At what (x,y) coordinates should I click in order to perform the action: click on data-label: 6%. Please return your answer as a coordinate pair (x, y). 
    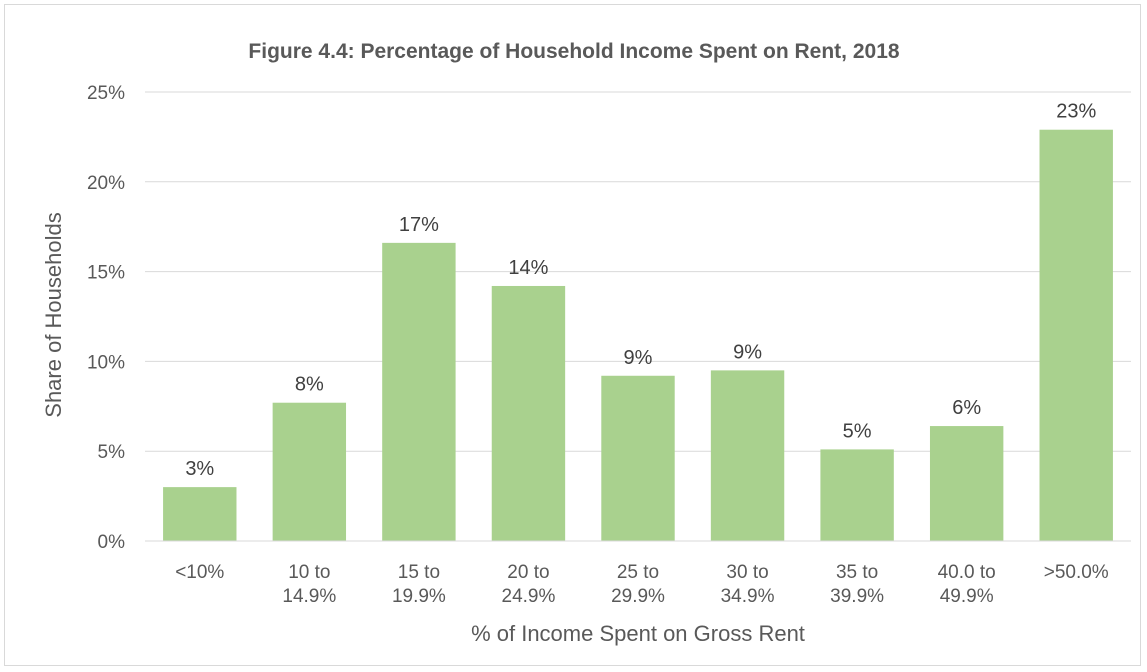
    Looking at the image, I should click on (966, 408).